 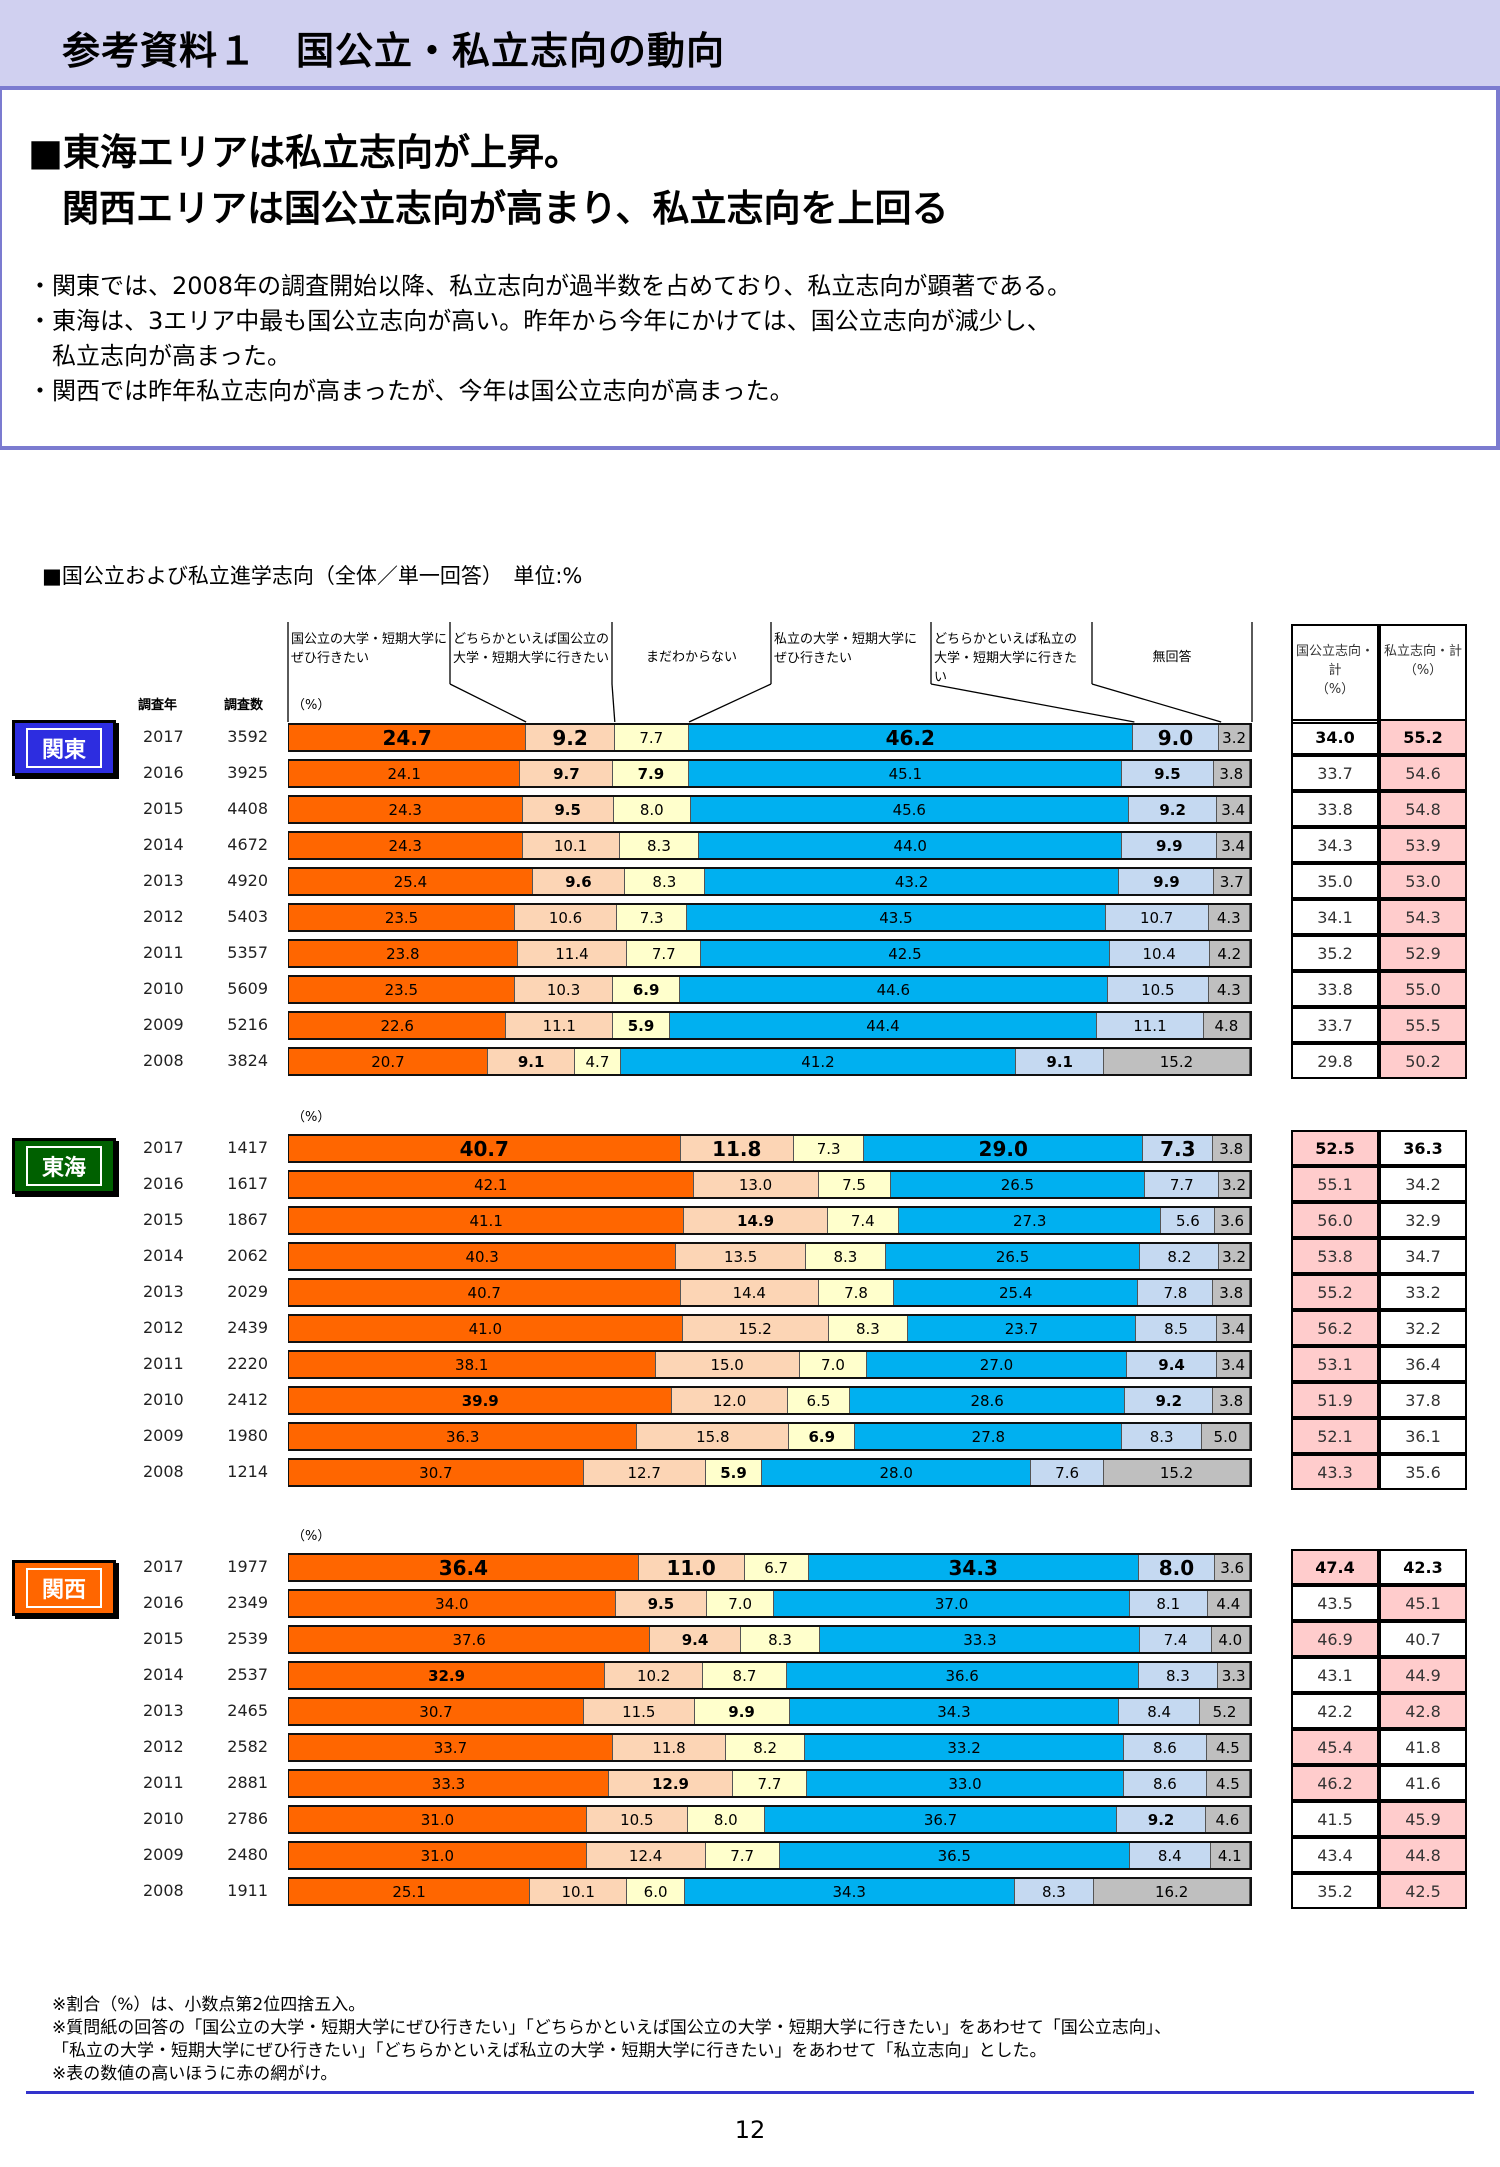 I want to click on bar-segment-4: 27.0, so click(x=997, y=1364).